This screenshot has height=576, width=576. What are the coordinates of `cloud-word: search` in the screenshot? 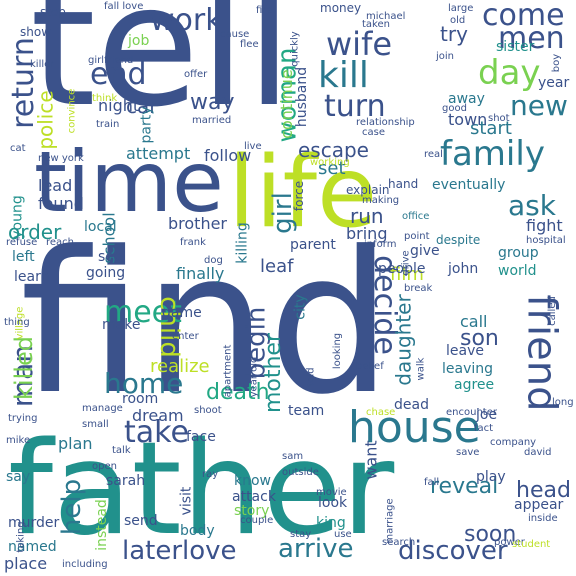 It's located at (399, 542).